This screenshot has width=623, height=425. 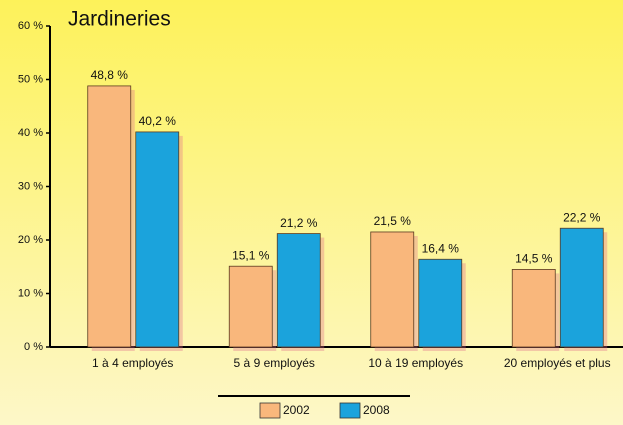 What do you see at coordinates (158, 121) in the screenshot?
I see `value-label: 40,2 %` at bounding box center [158, 121].